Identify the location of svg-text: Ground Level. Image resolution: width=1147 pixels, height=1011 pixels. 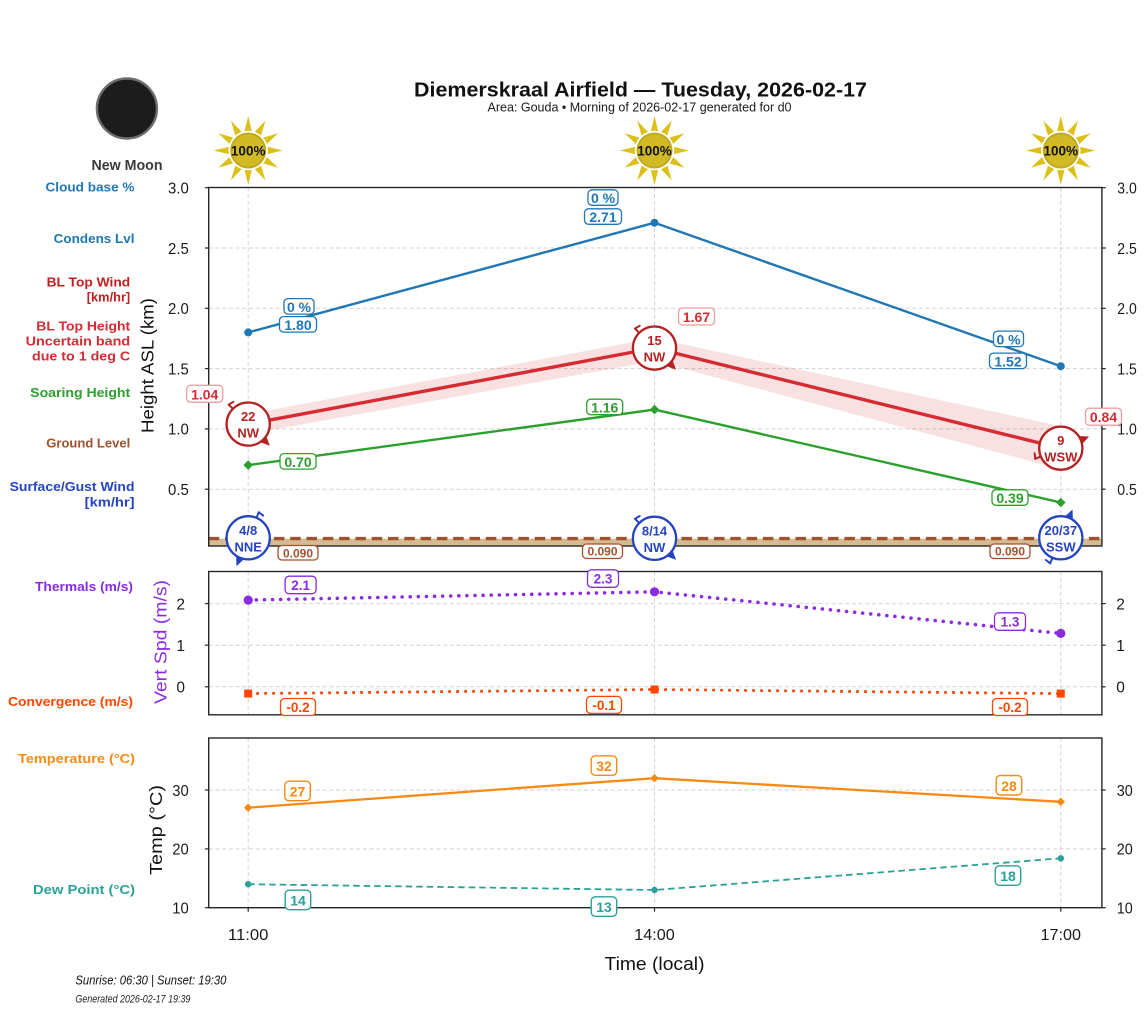
(88, 443).